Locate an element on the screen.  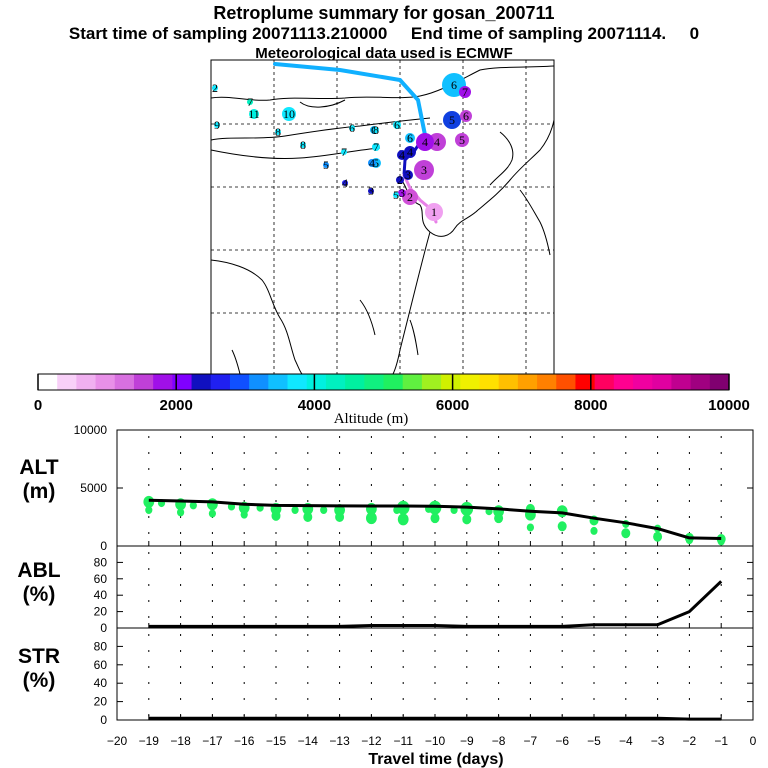
x-tick-label: −11 is located at coordinates (403, 741).